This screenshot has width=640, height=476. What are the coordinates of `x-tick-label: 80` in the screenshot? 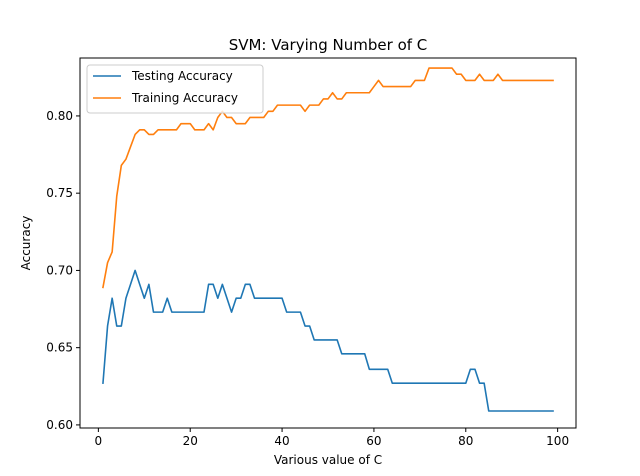 It's located at (465, 441).